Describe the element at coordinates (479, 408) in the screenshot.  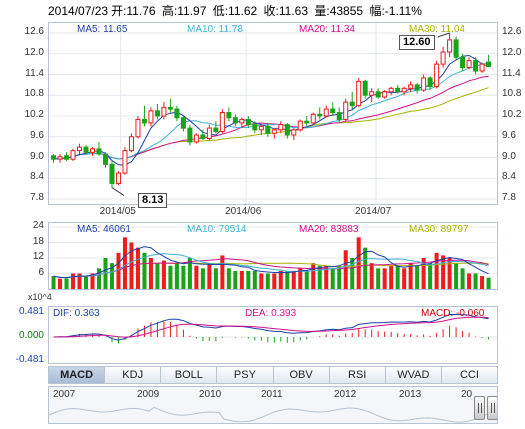
I see `timeline-left-handle` at that location.